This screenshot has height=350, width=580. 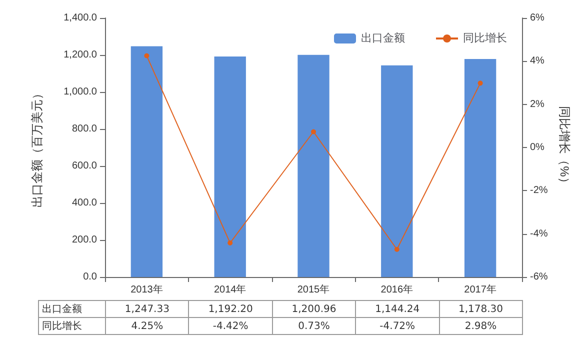 What do you see at coordinates (537, 147) in the screenshot?
I see `y2-tick-label: 0%` at bounding box center [537, 147].